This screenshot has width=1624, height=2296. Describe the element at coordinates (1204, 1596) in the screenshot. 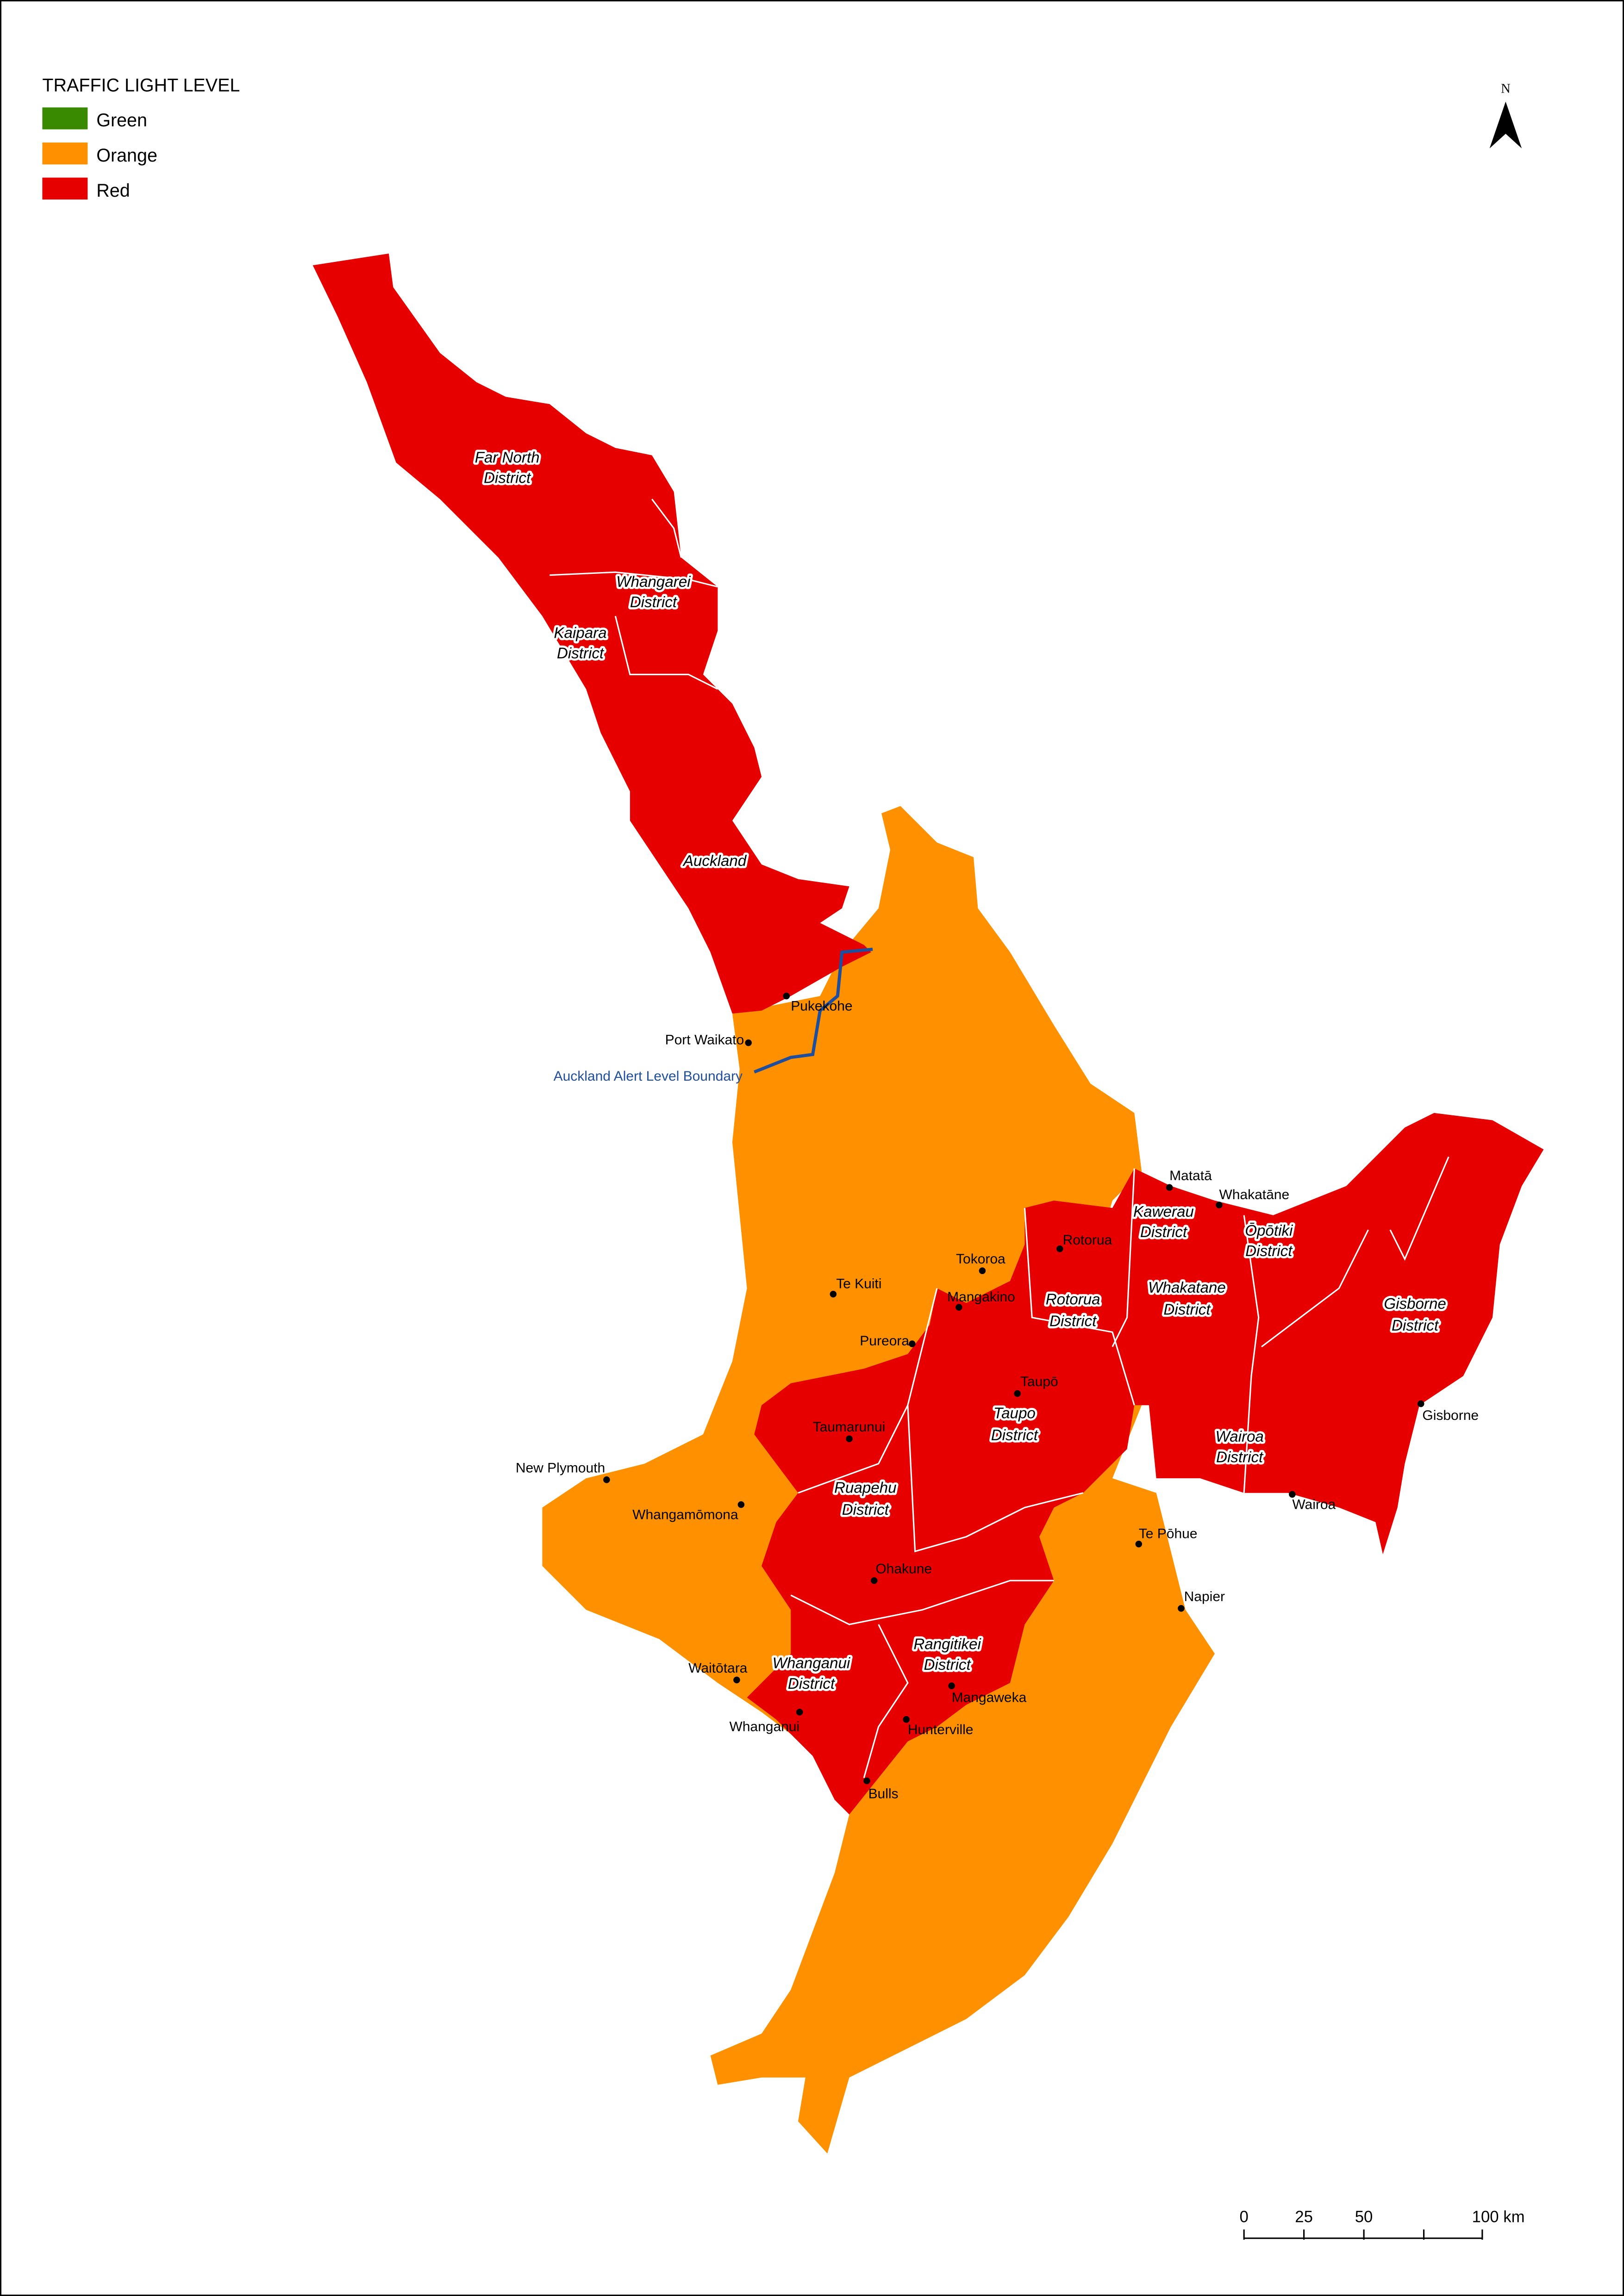

I see `place-label: Napier` at that location.